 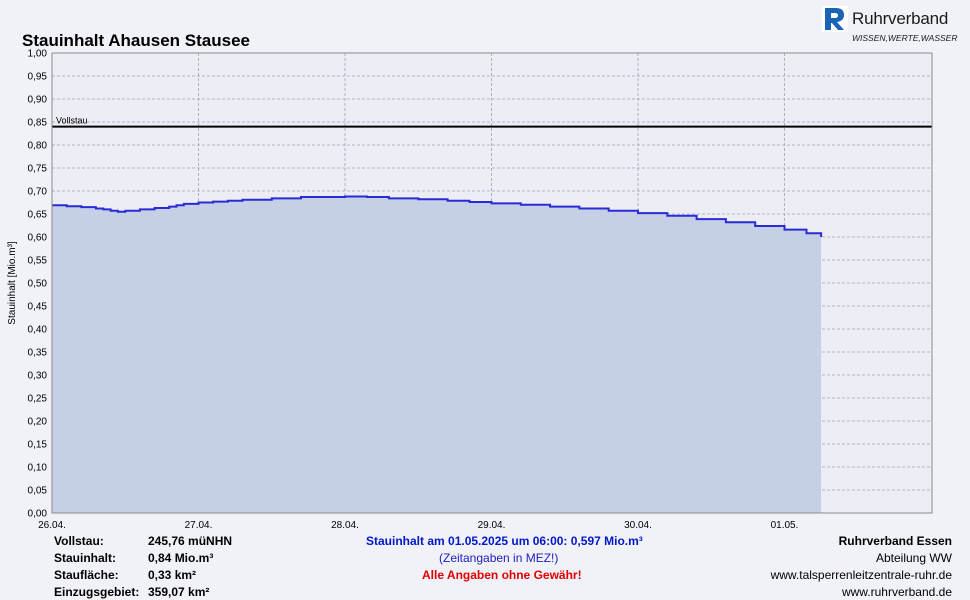 I want to click on x-tick-label: 01.05., so click(x=785, y=525).